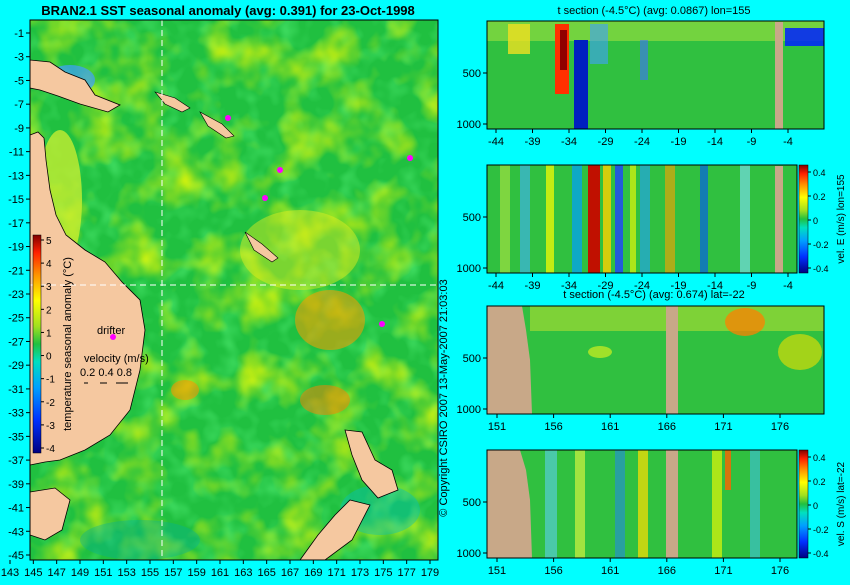  What do you see at coordinates (16, 153) in the screenshot?
I see `y-tick-label: -11` at bounding box center [16, 153].